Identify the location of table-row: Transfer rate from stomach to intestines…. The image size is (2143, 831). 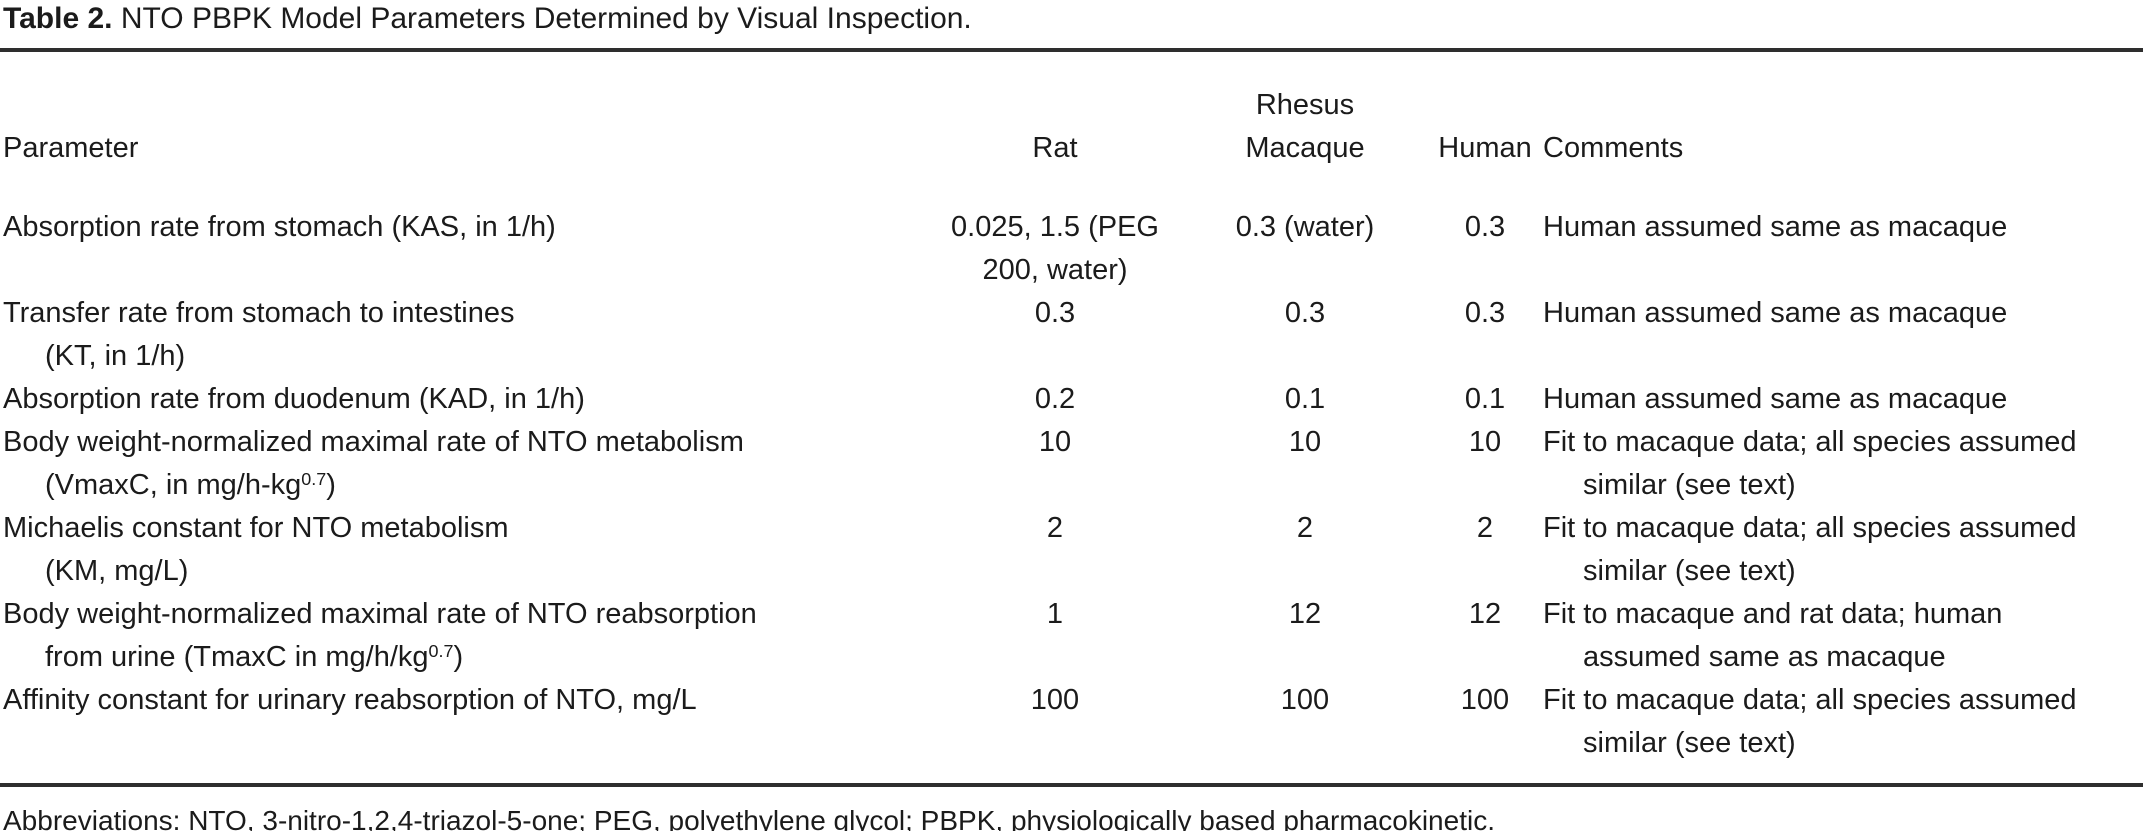
(1071, 335).